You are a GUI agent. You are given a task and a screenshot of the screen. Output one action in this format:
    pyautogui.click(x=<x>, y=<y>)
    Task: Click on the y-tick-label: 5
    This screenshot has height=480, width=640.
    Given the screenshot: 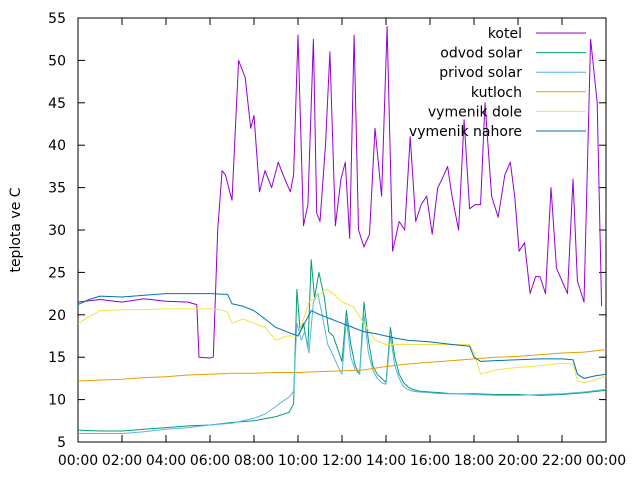 What is the action you would take?
    pyautogui.click(x=61, y=443)
    